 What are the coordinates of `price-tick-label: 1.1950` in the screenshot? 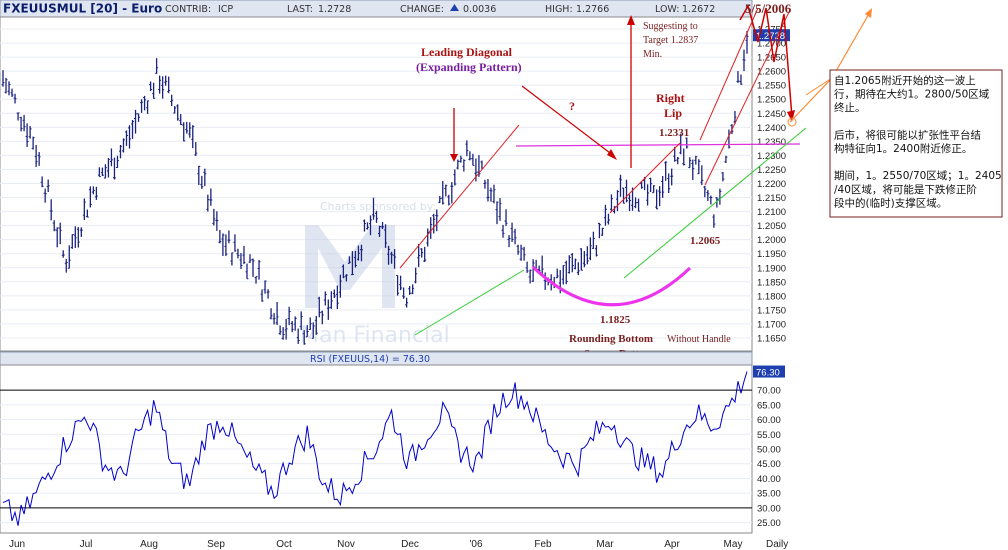 It's located at (771, 254).